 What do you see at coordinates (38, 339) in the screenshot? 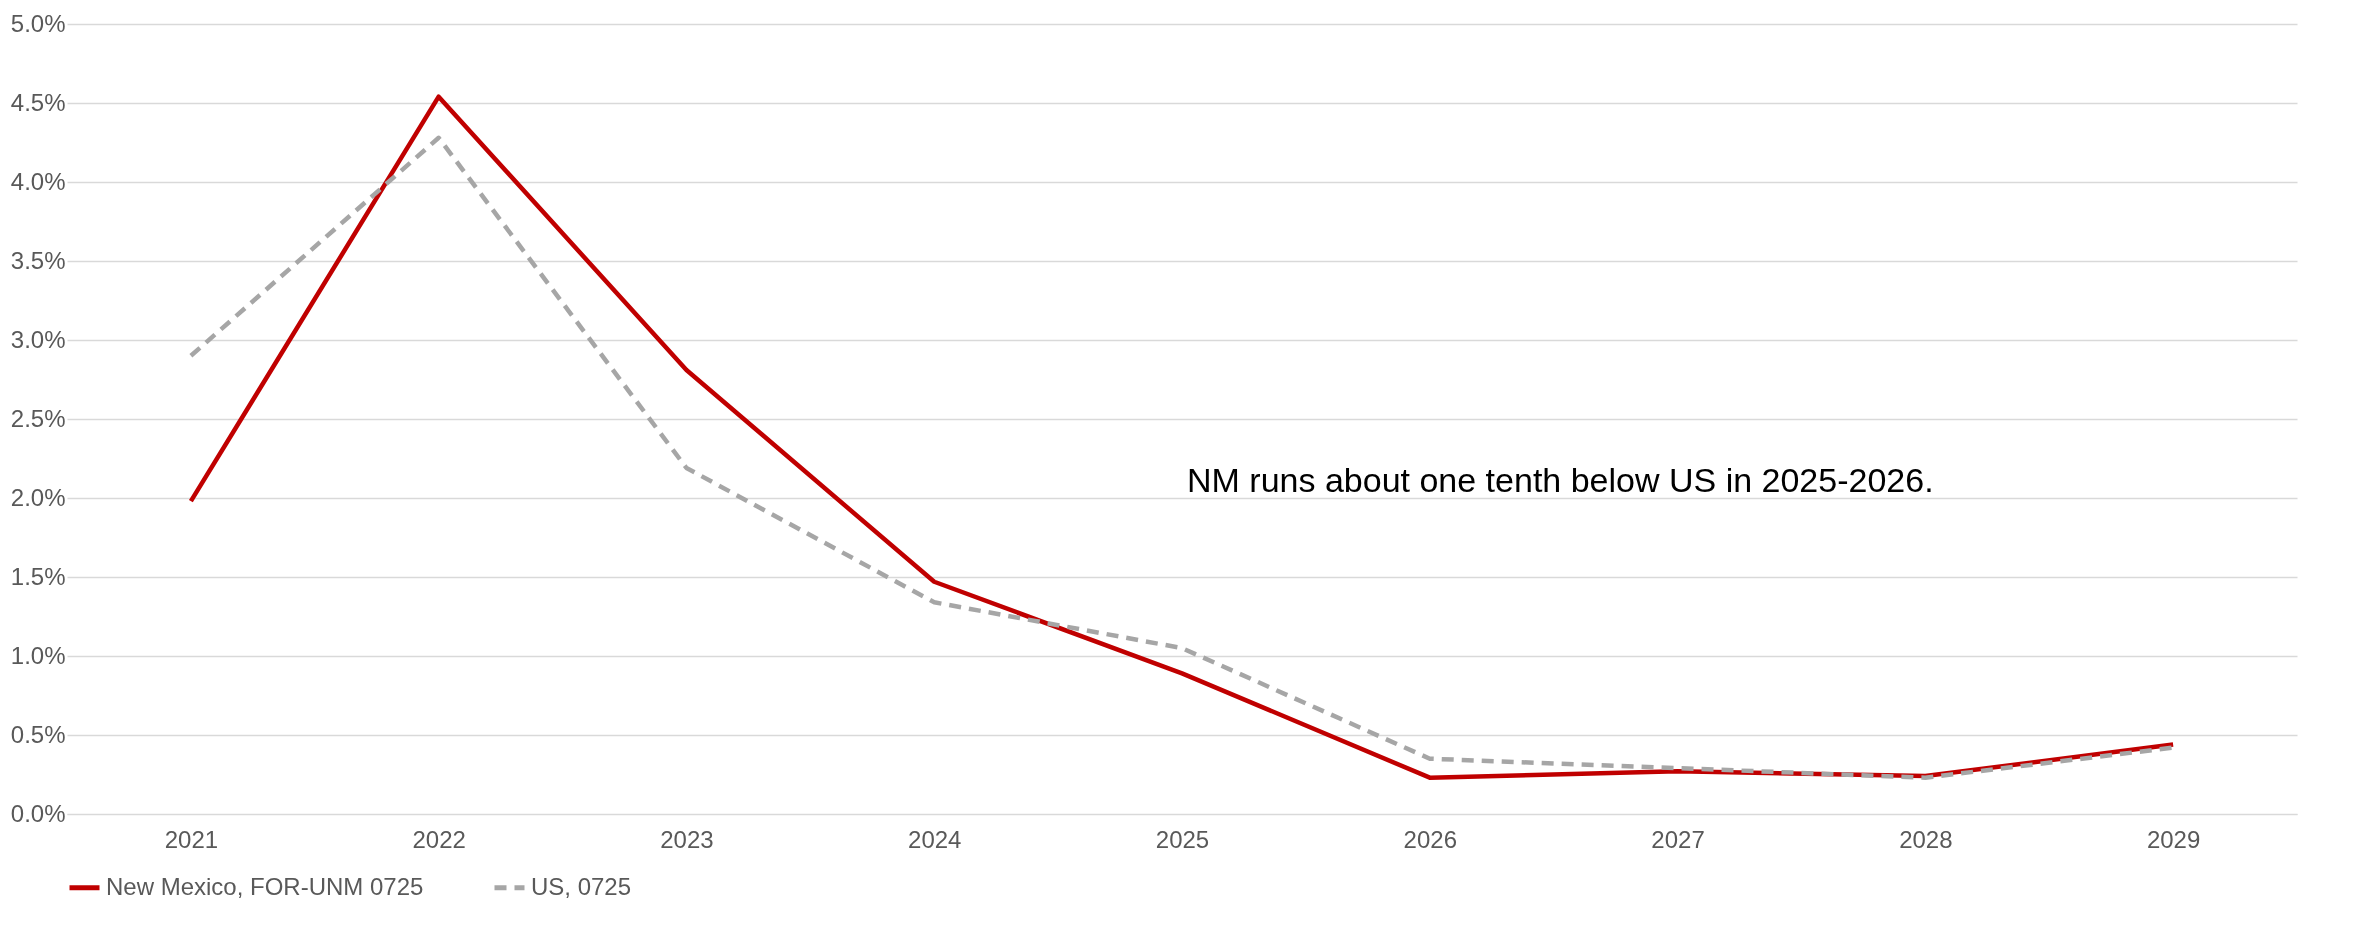
I see `y-tick-label: 3.0%` at bounding box center [38, 339].